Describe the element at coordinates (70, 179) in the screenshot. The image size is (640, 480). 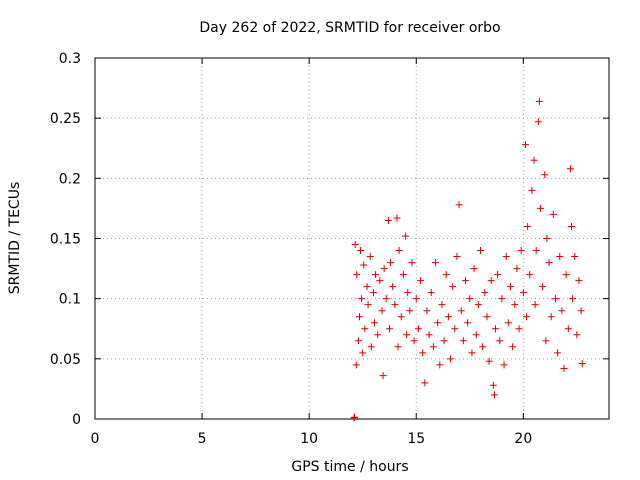
I see `y-tick-label: 0.2` at that location.